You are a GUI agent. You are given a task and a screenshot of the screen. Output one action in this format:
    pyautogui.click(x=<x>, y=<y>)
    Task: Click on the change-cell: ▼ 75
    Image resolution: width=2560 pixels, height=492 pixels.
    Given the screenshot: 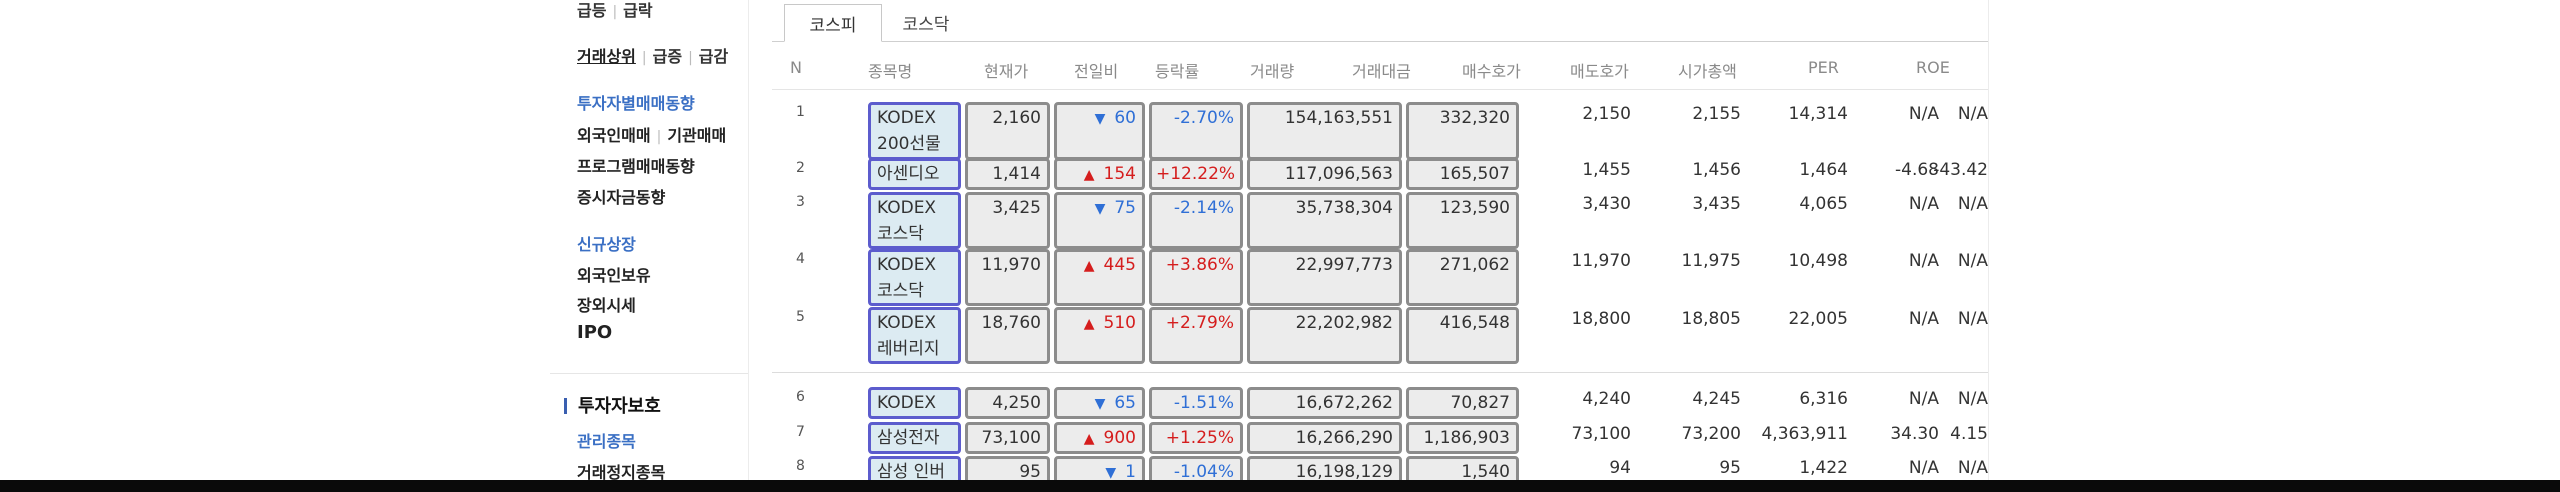 What is the action you would take?
    pyautogui.click(x=1099, y=220)
    